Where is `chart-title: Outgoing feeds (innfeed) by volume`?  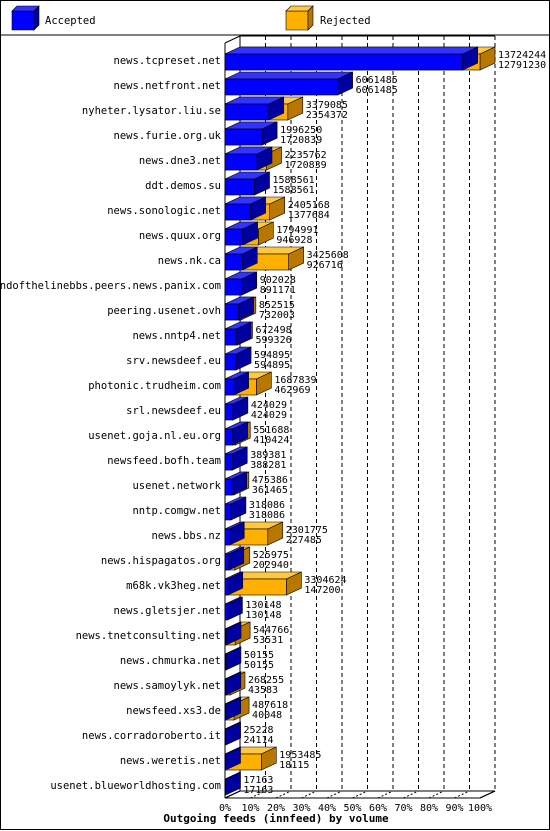 chart-title: Outgoing feeds (innfeed) by volume is located at coordinates (276, 818).